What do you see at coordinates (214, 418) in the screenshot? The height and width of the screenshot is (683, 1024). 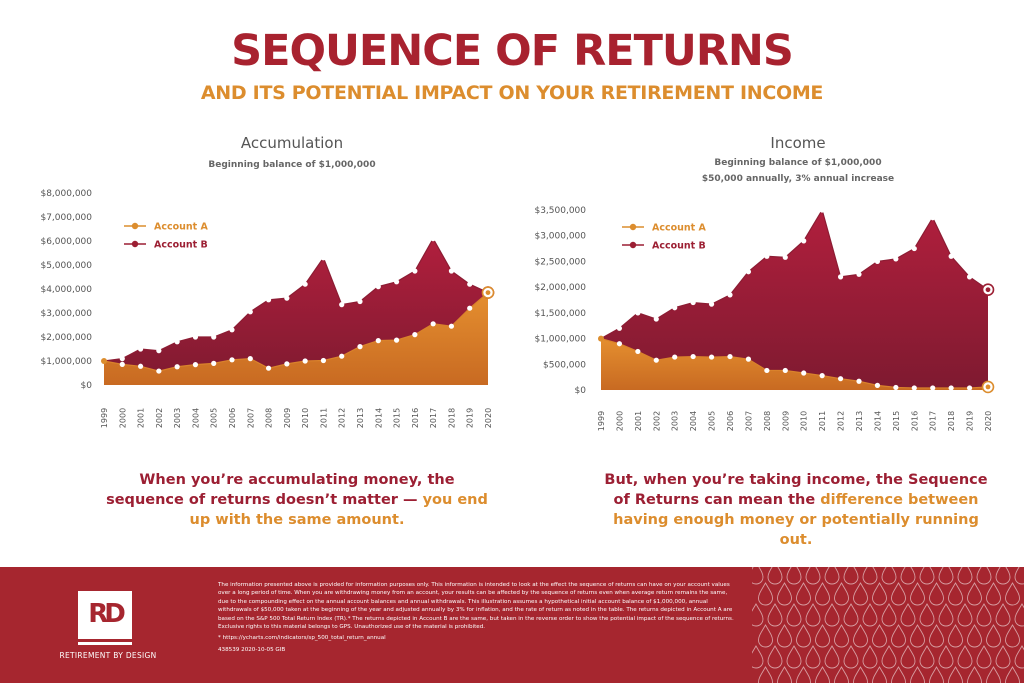 I see `x-tick-label: 2005` at bounding box center [214, 418].